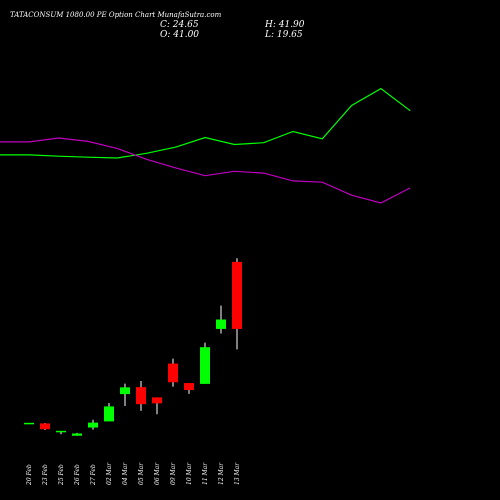 This screenshot has width=500, height=500. What do you see at coordinates (237, 473) in the screenshot?
I see `x-tick-label: 13 Mar` at bounding box center [237, 473].